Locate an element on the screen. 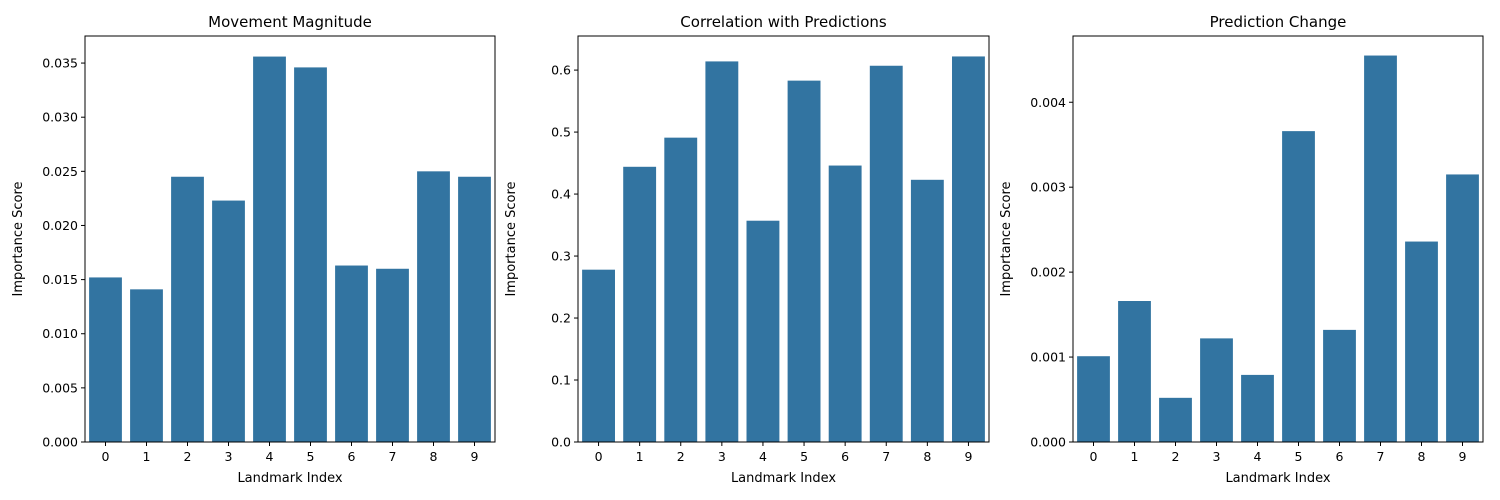 The width and height of the screenshot is (1500, 500). y-tick-label: 0.015 is located at coordinates (60, 279).